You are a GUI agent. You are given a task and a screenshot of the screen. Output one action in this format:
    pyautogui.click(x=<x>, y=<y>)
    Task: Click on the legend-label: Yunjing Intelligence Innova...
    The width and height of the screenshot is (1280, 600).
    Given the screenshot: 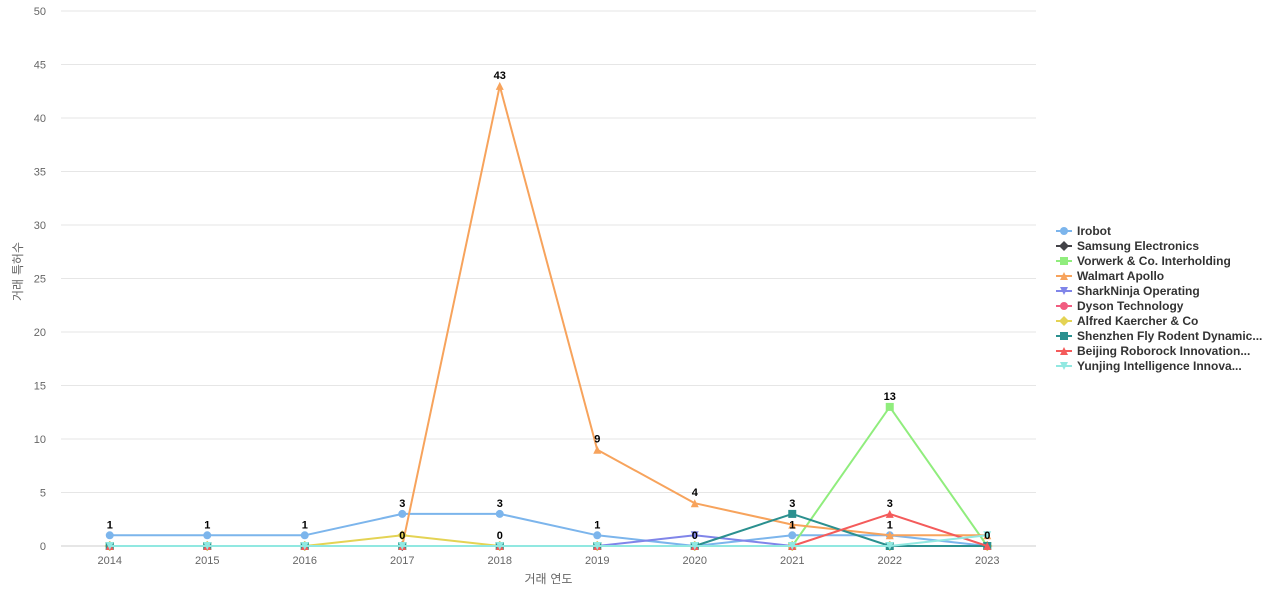 What is the action you would take?
    pyautogui.click(x=1159, y=366)
    